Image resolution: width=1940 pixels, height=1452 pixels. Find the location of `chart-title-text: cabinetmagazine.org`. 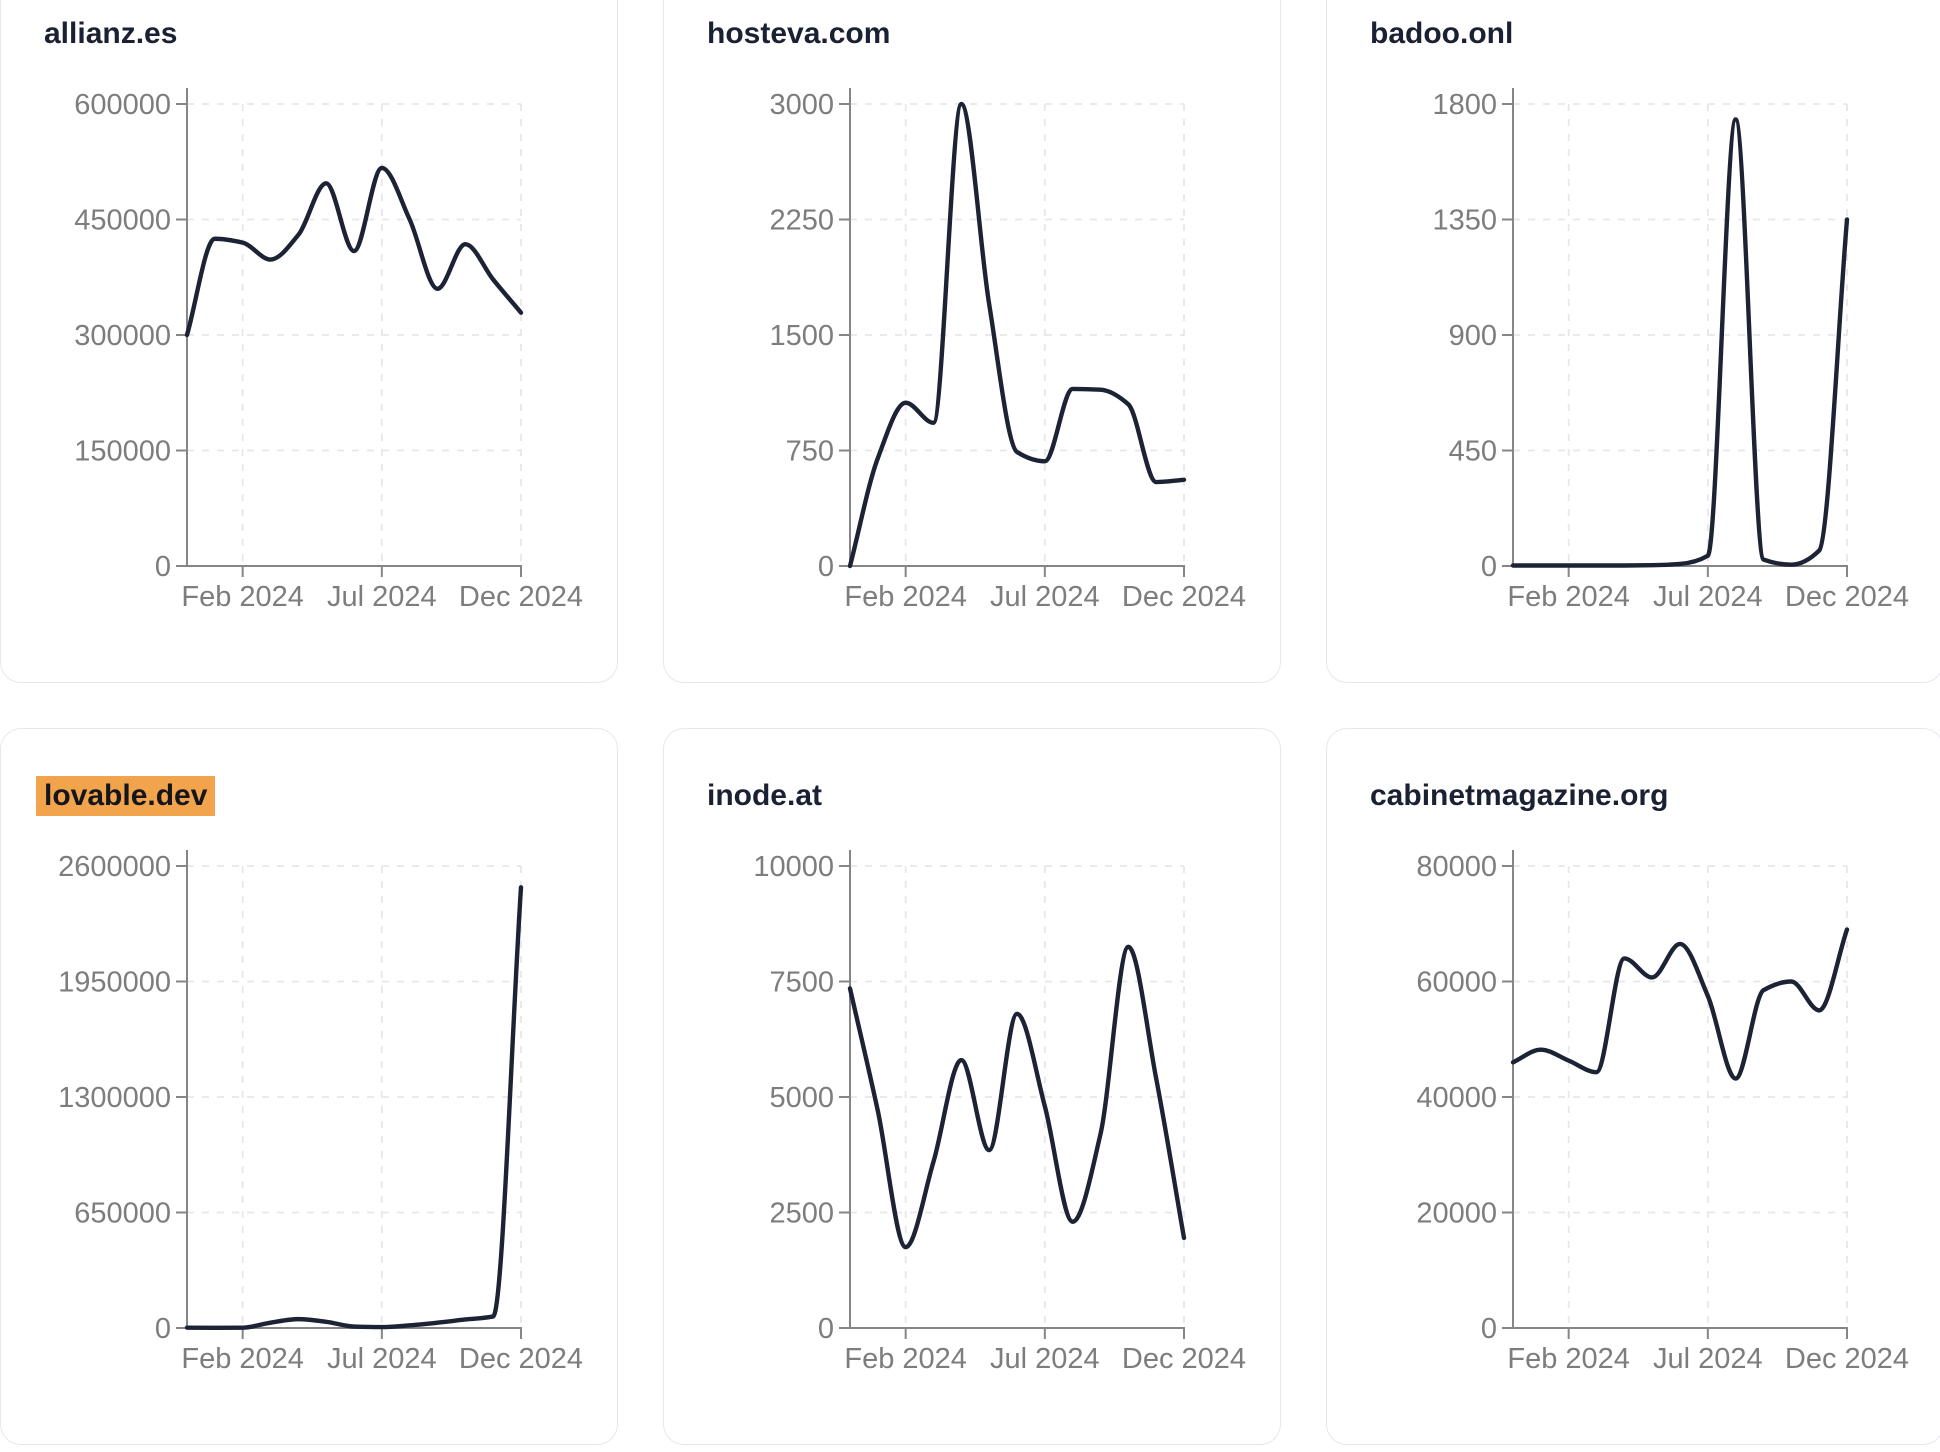

chart-title-text: cabinetmagazine.org is located at coordinates (1519, 795).